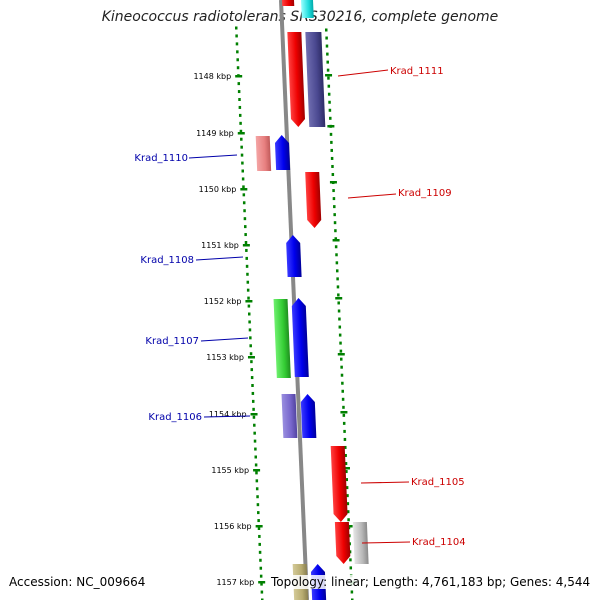 The height and width of the screenshot is (600, 600). What do you see at coordinates (225, 357) in the screenshot?
I see `scale-label: 1153 kbp` at bounding box center [225, 357].